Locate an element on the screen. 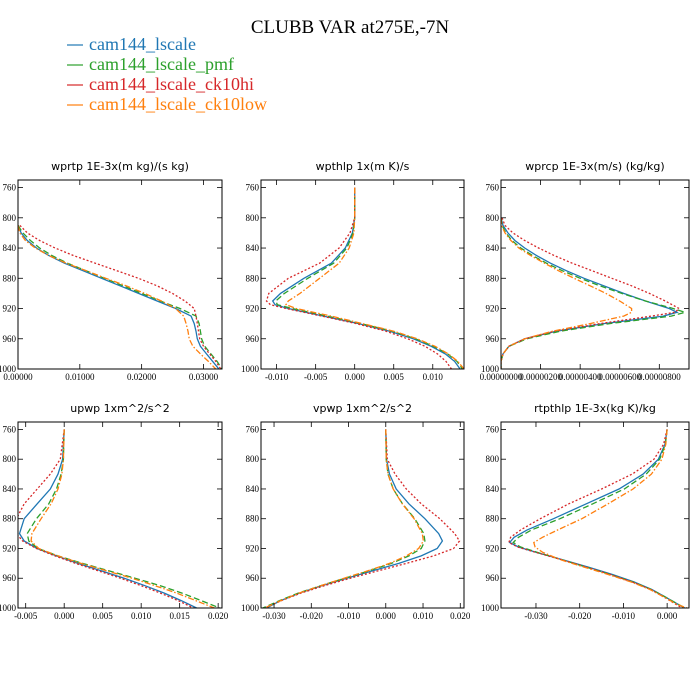  panel-title: wprcp 1E-3x(m/s) (kg/kg) is located at coordinates (594, 166).